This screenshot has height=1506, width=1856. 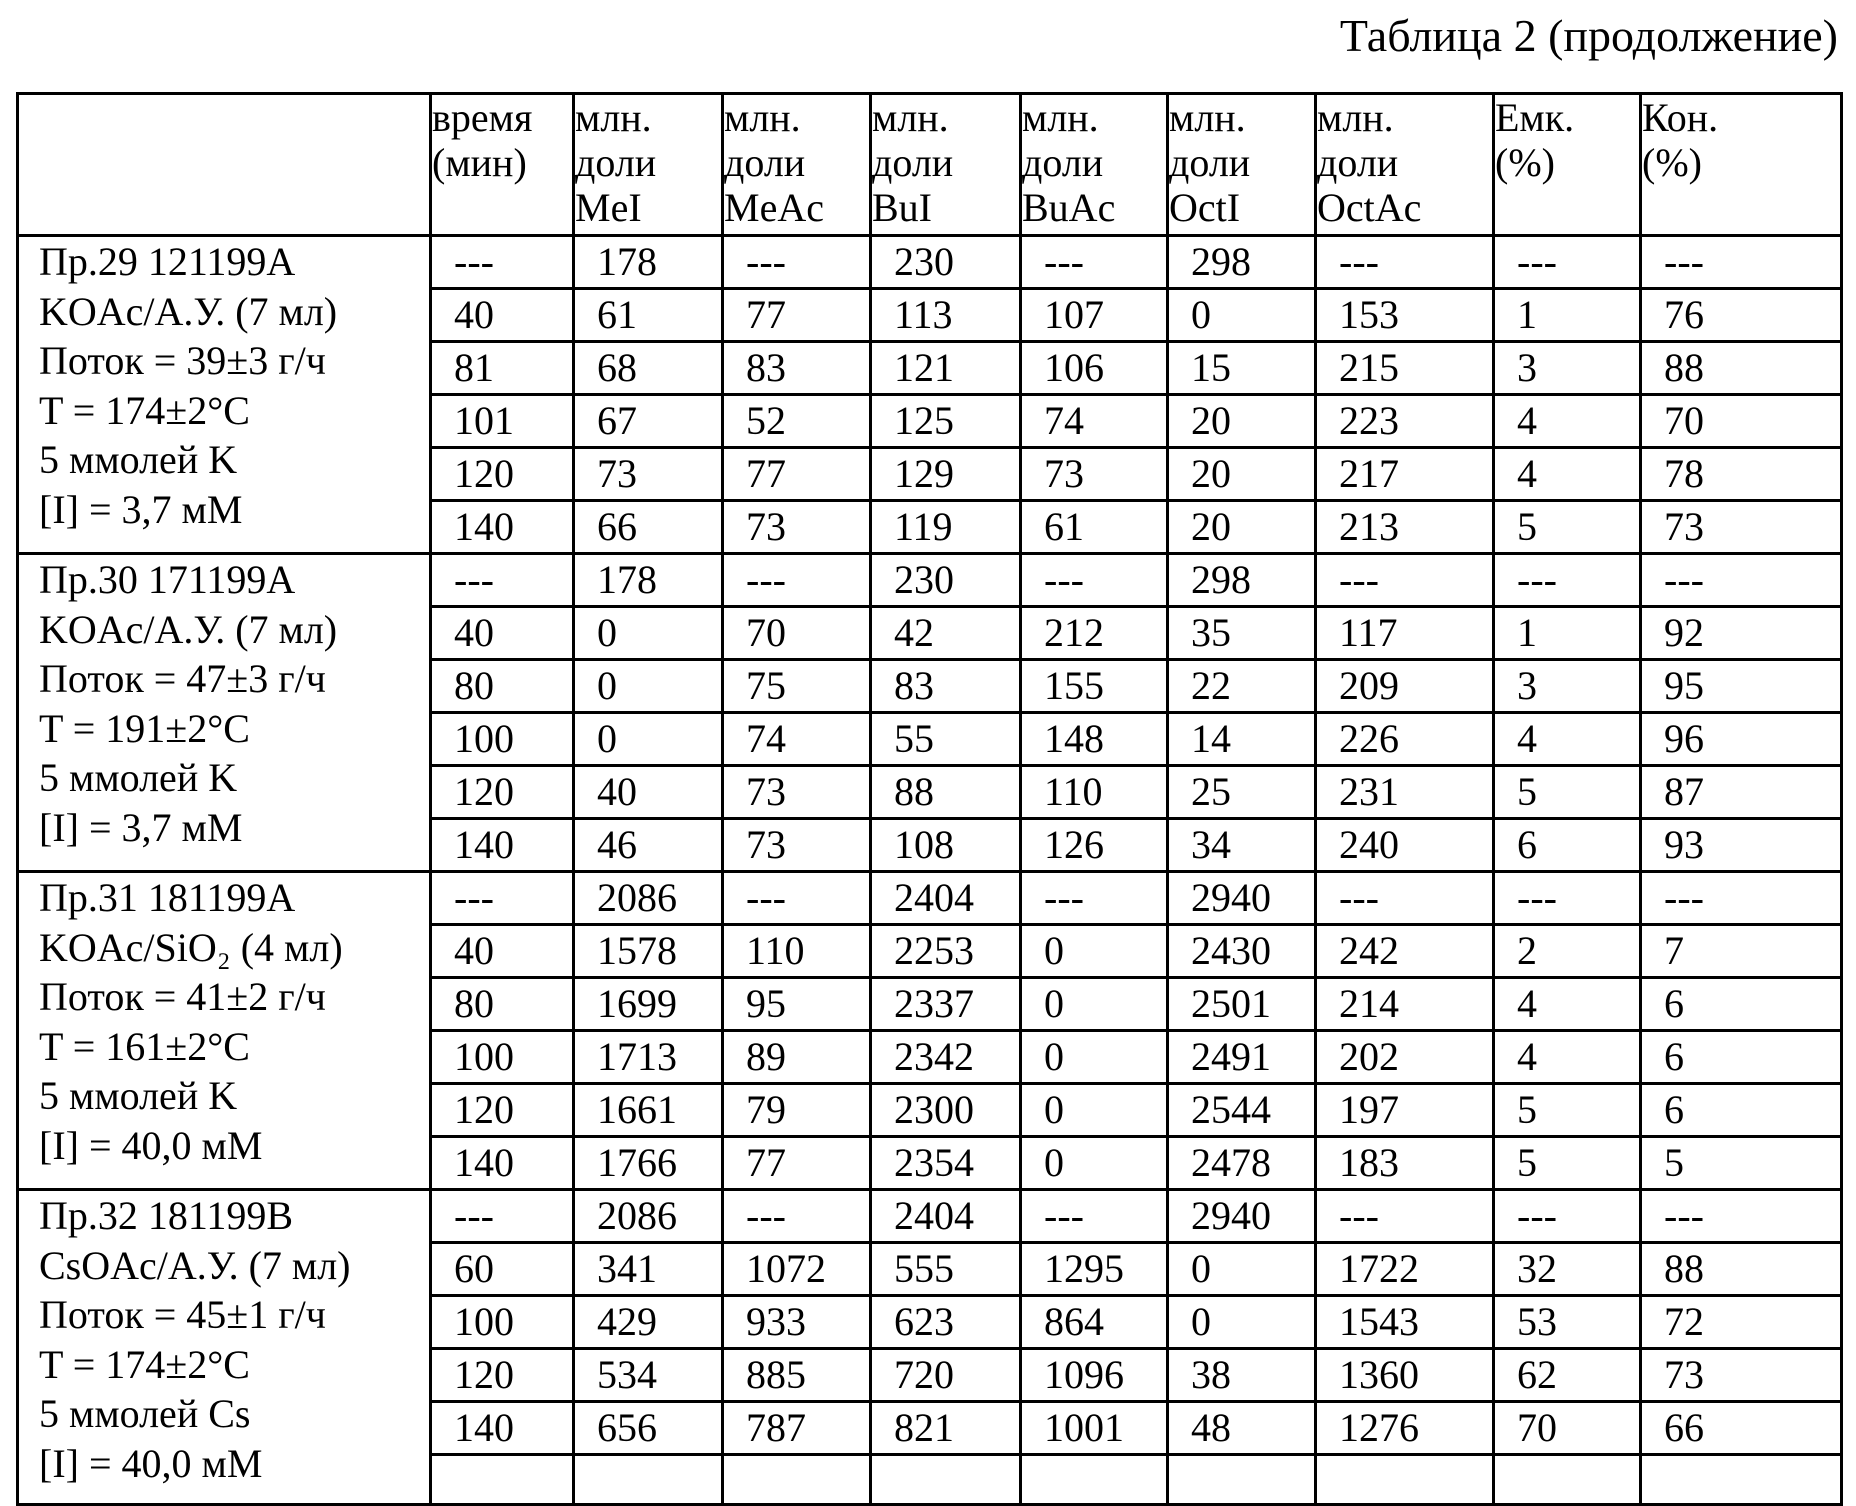 I want to click on cell-conversion: 96, so click(x=1741, y=739).